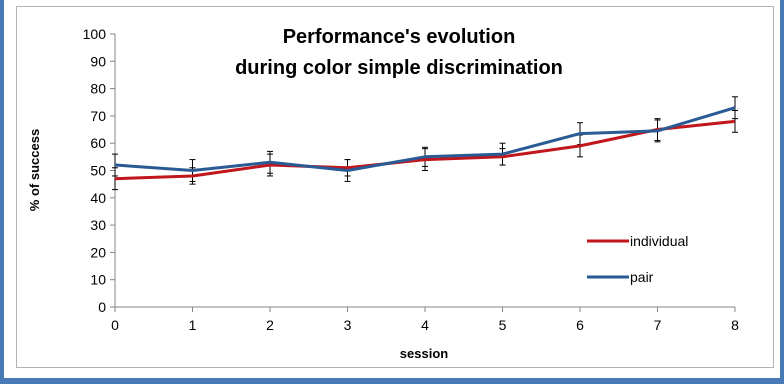 The image size is (784, 384). Describe the element at coordinates (658, 325) in the screenshot. I see `x-tick-label: 7` at that location.